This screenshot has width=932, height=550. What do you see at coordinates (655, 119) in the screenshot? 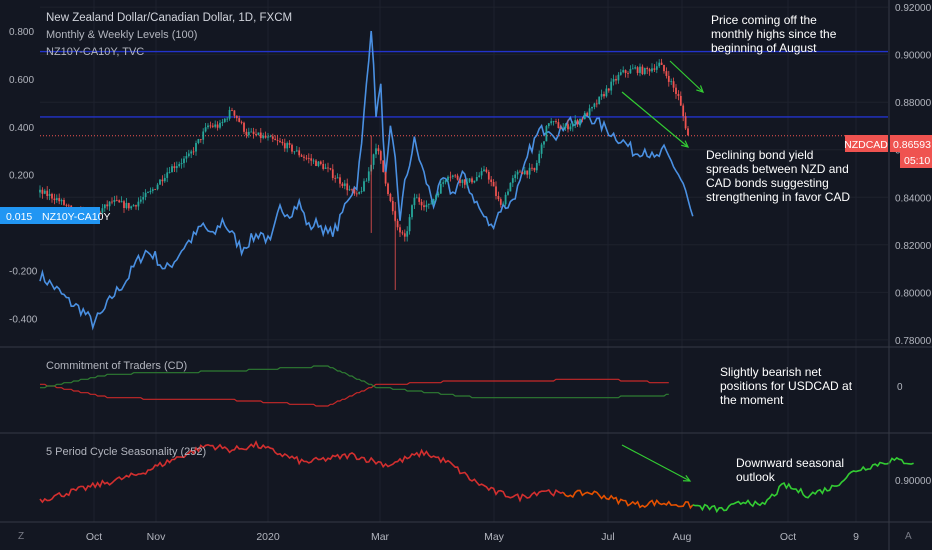
I see `yield-arrow-shaft` at bounding box center [655, 119].